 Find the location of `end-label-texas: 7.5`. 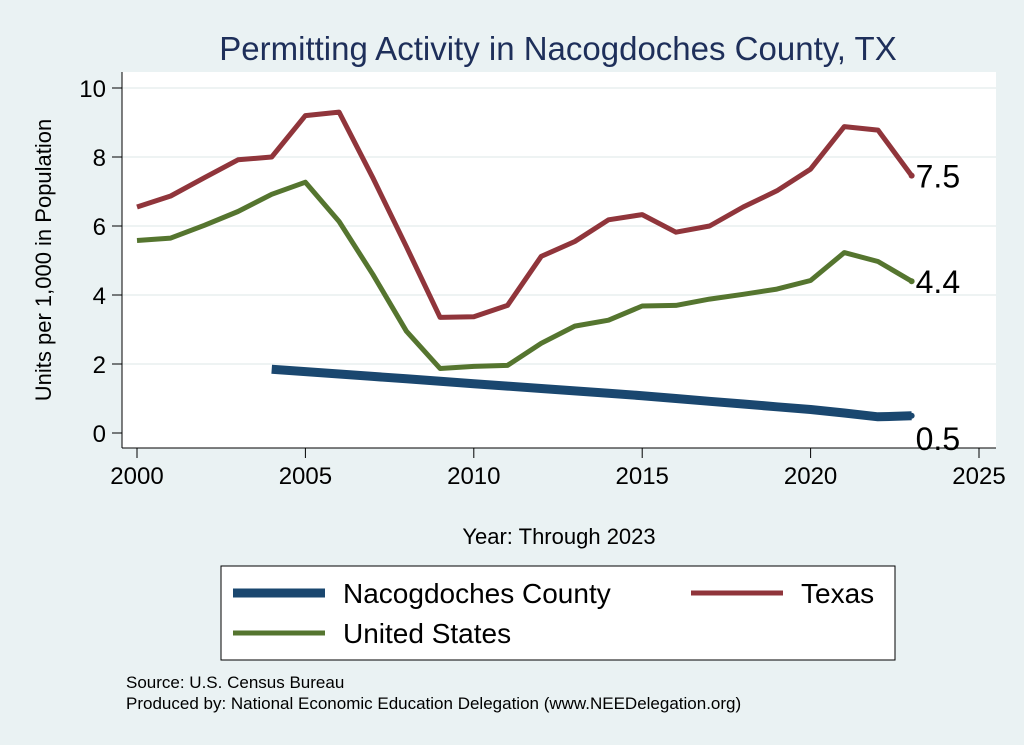

end-label-texas: 7.5 is located at coordinates (938, 177).